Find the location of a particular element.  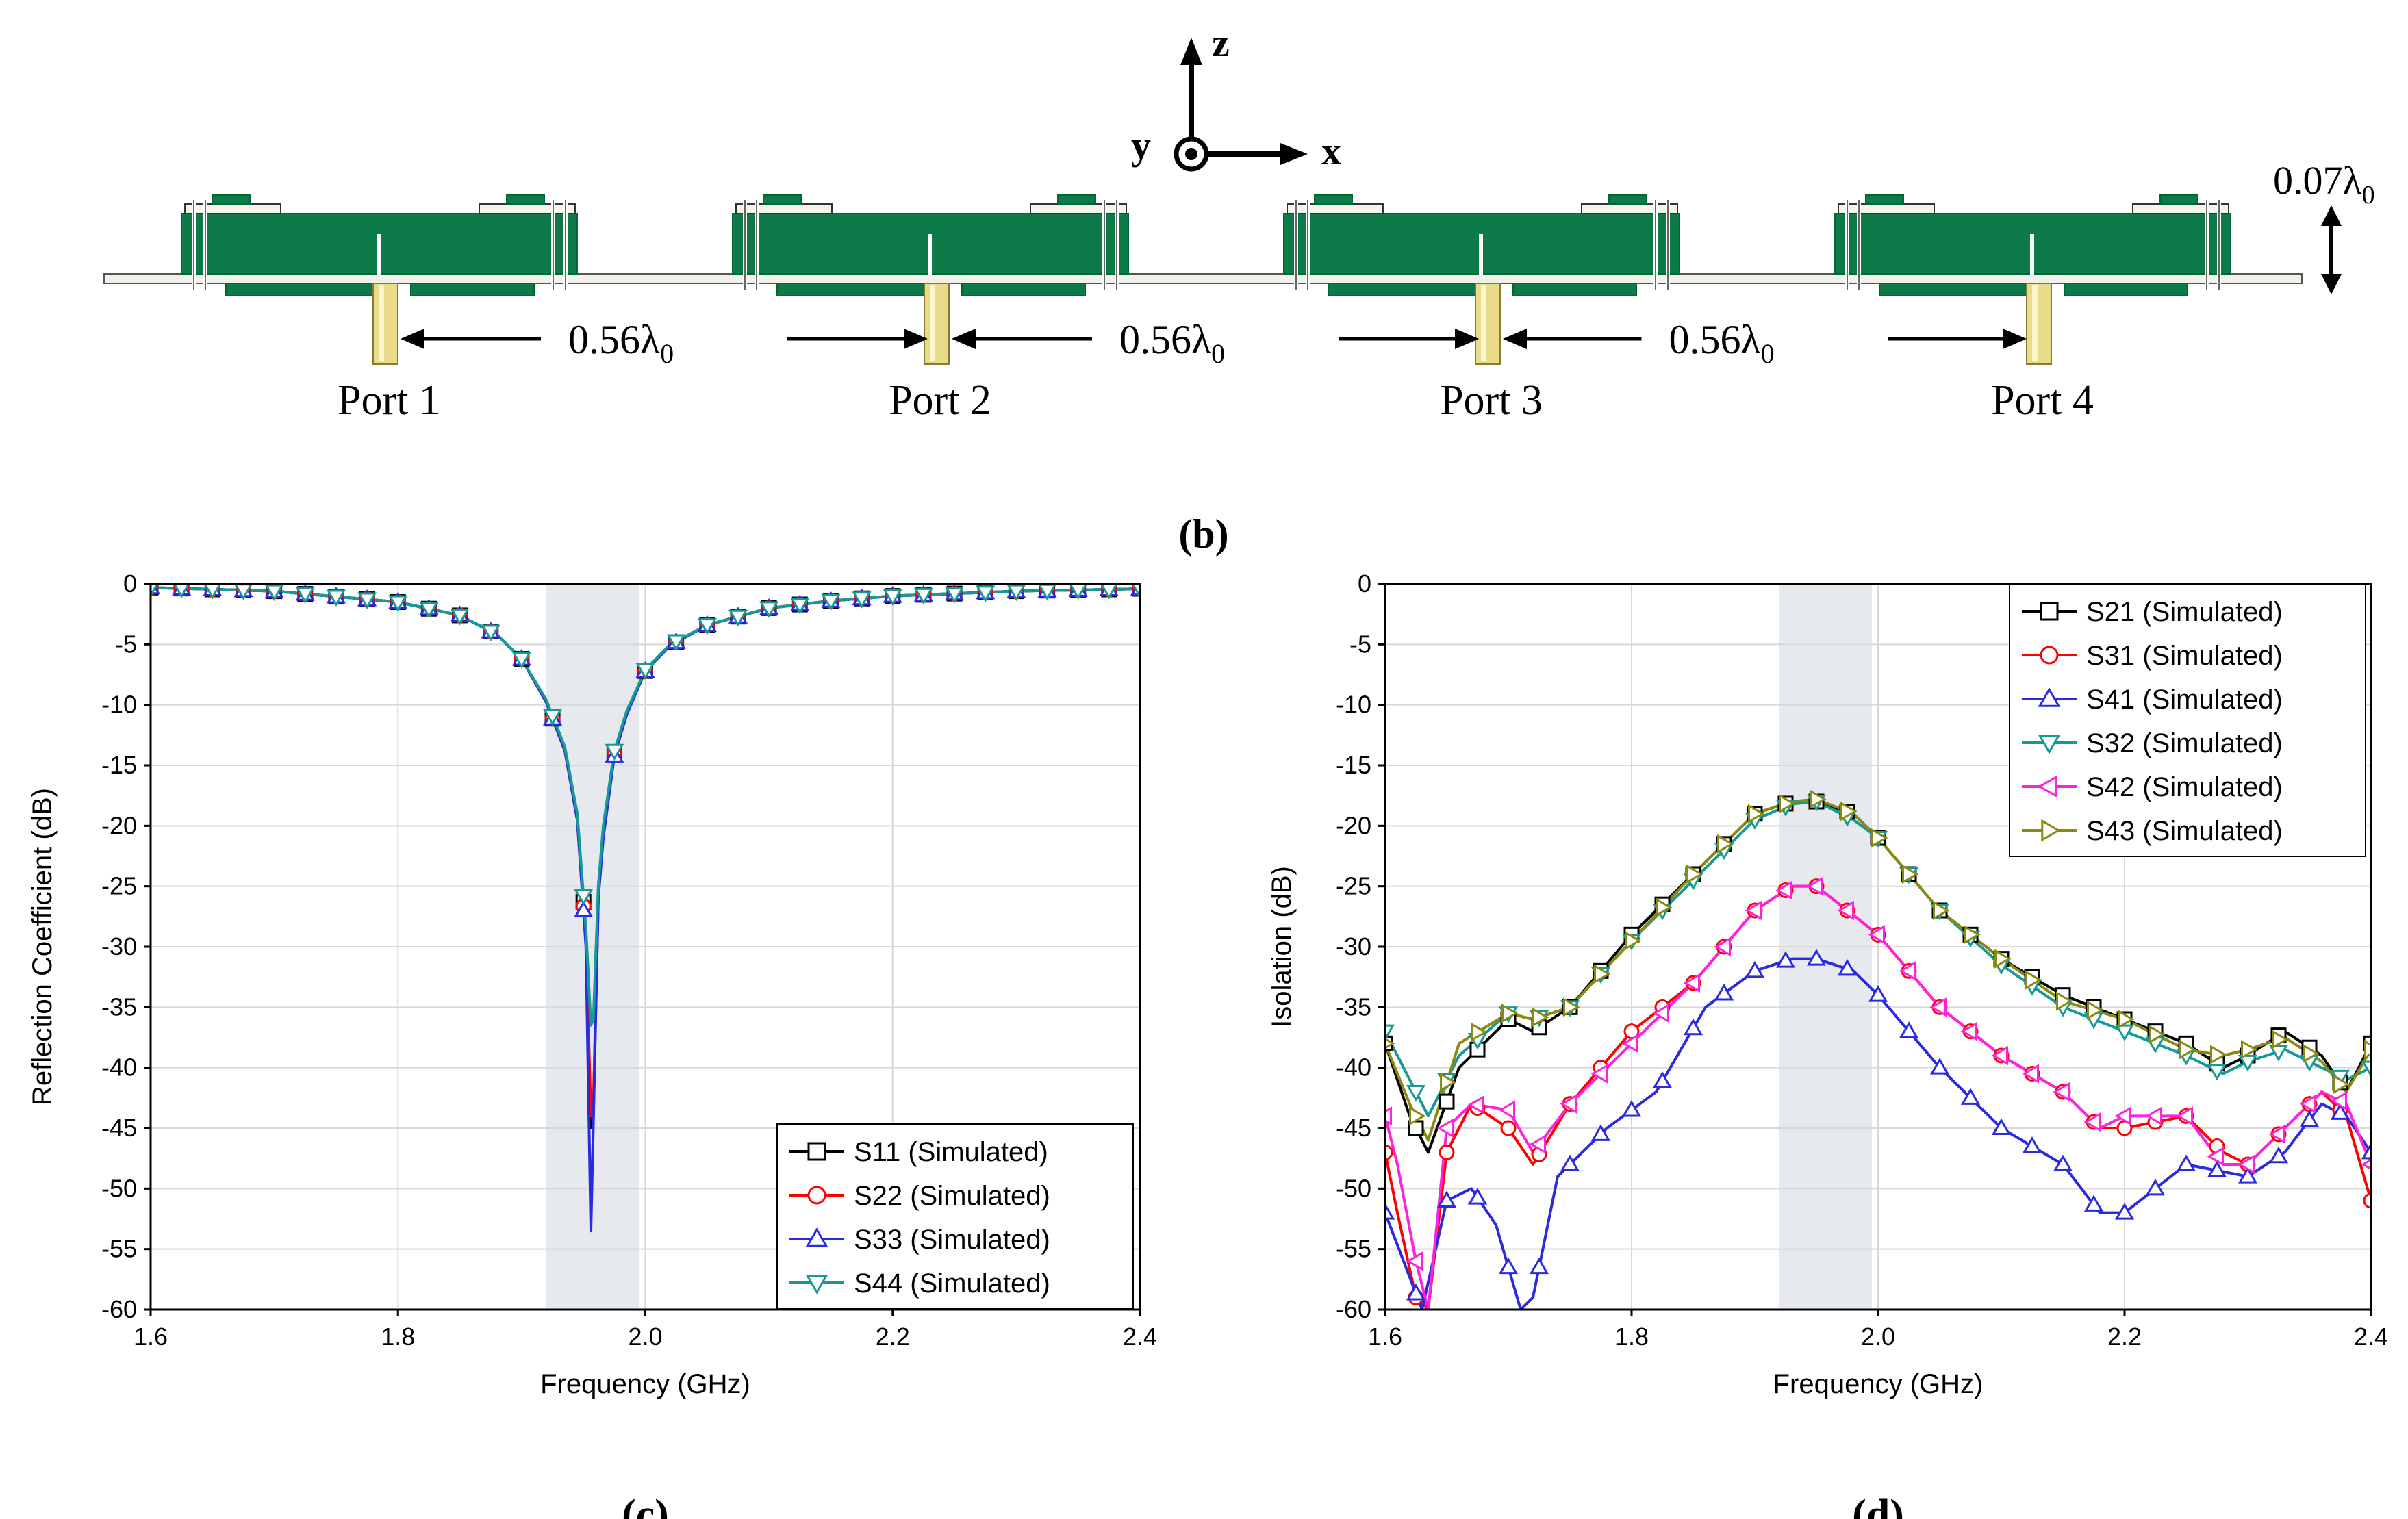

y-tick-label: -30 is located at coordinates (119, 946).